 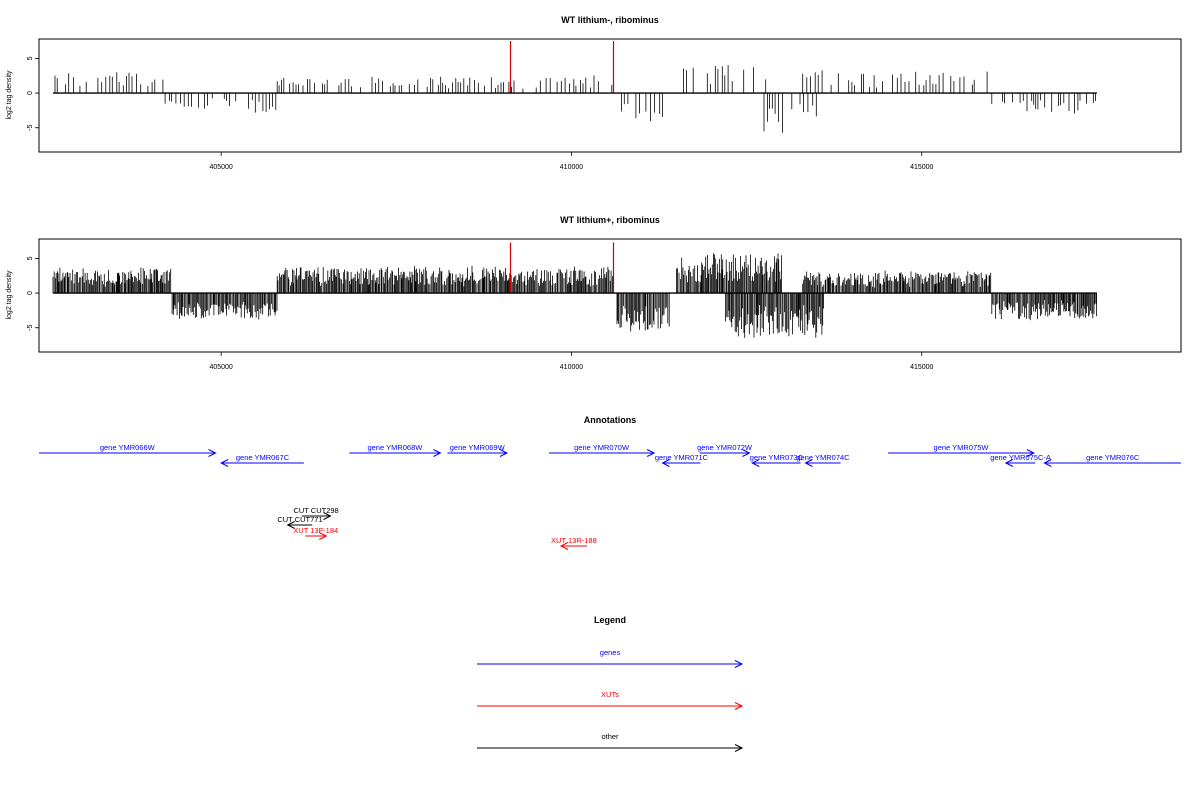 I want to click on annotation-feature: gene YMR071C, so click(x=682, y=460).